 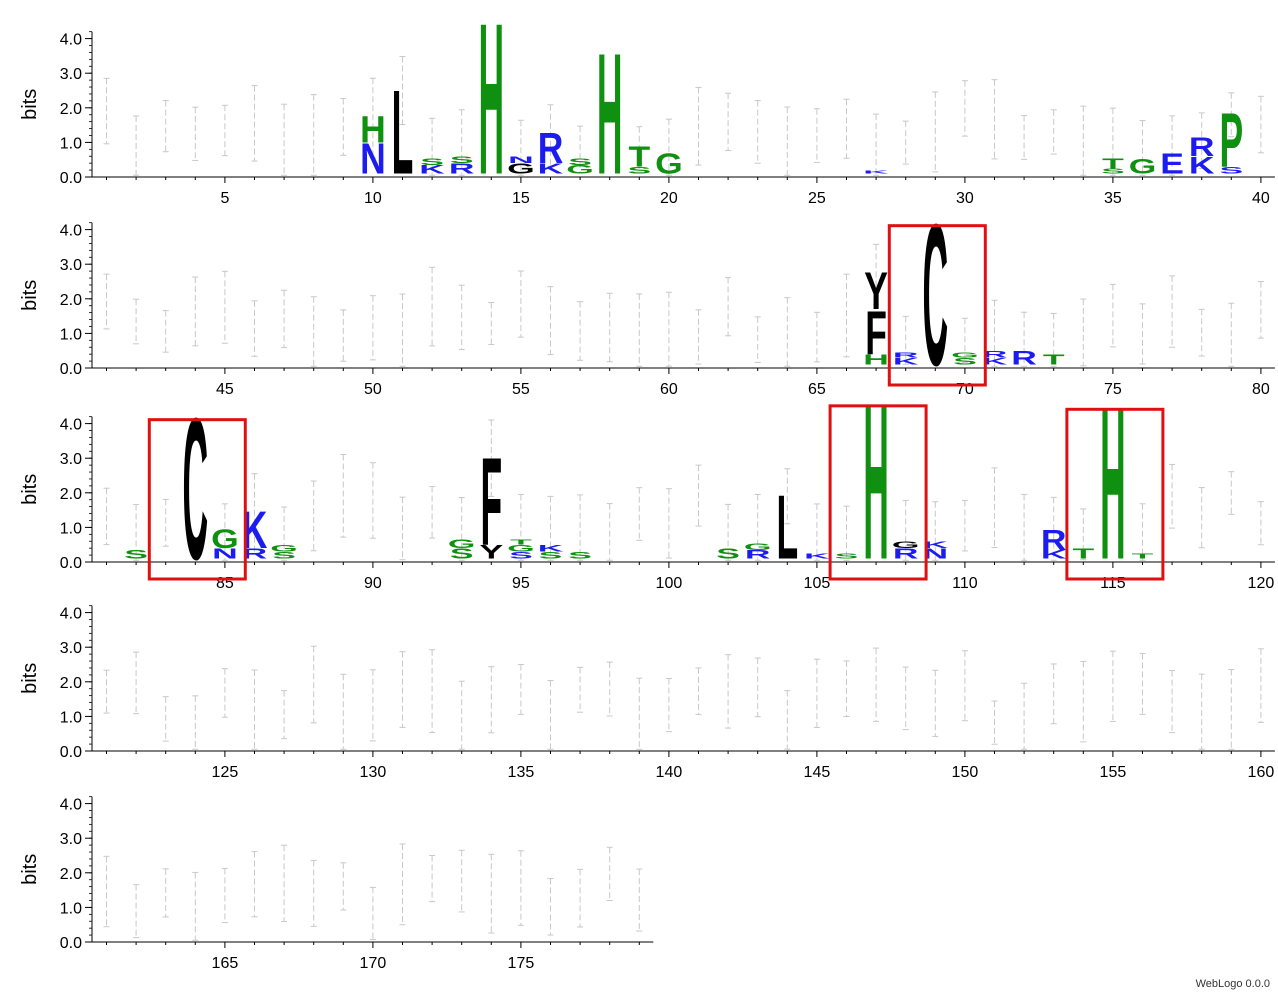 I want to click on logo-letter-L: L, so click(x=403, y=132).